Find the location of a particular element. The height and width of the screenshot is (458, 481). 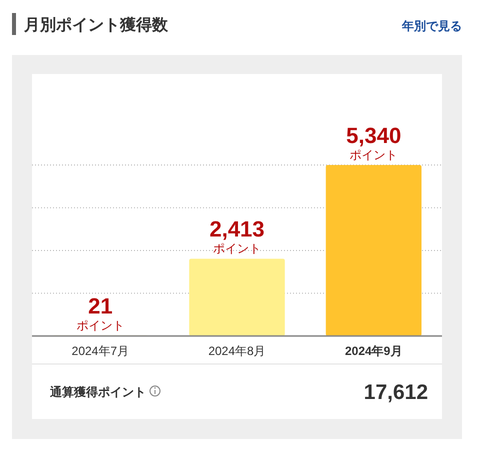

chart-title: 月別ポイント獲得数 is located at coordinates (96, 25).